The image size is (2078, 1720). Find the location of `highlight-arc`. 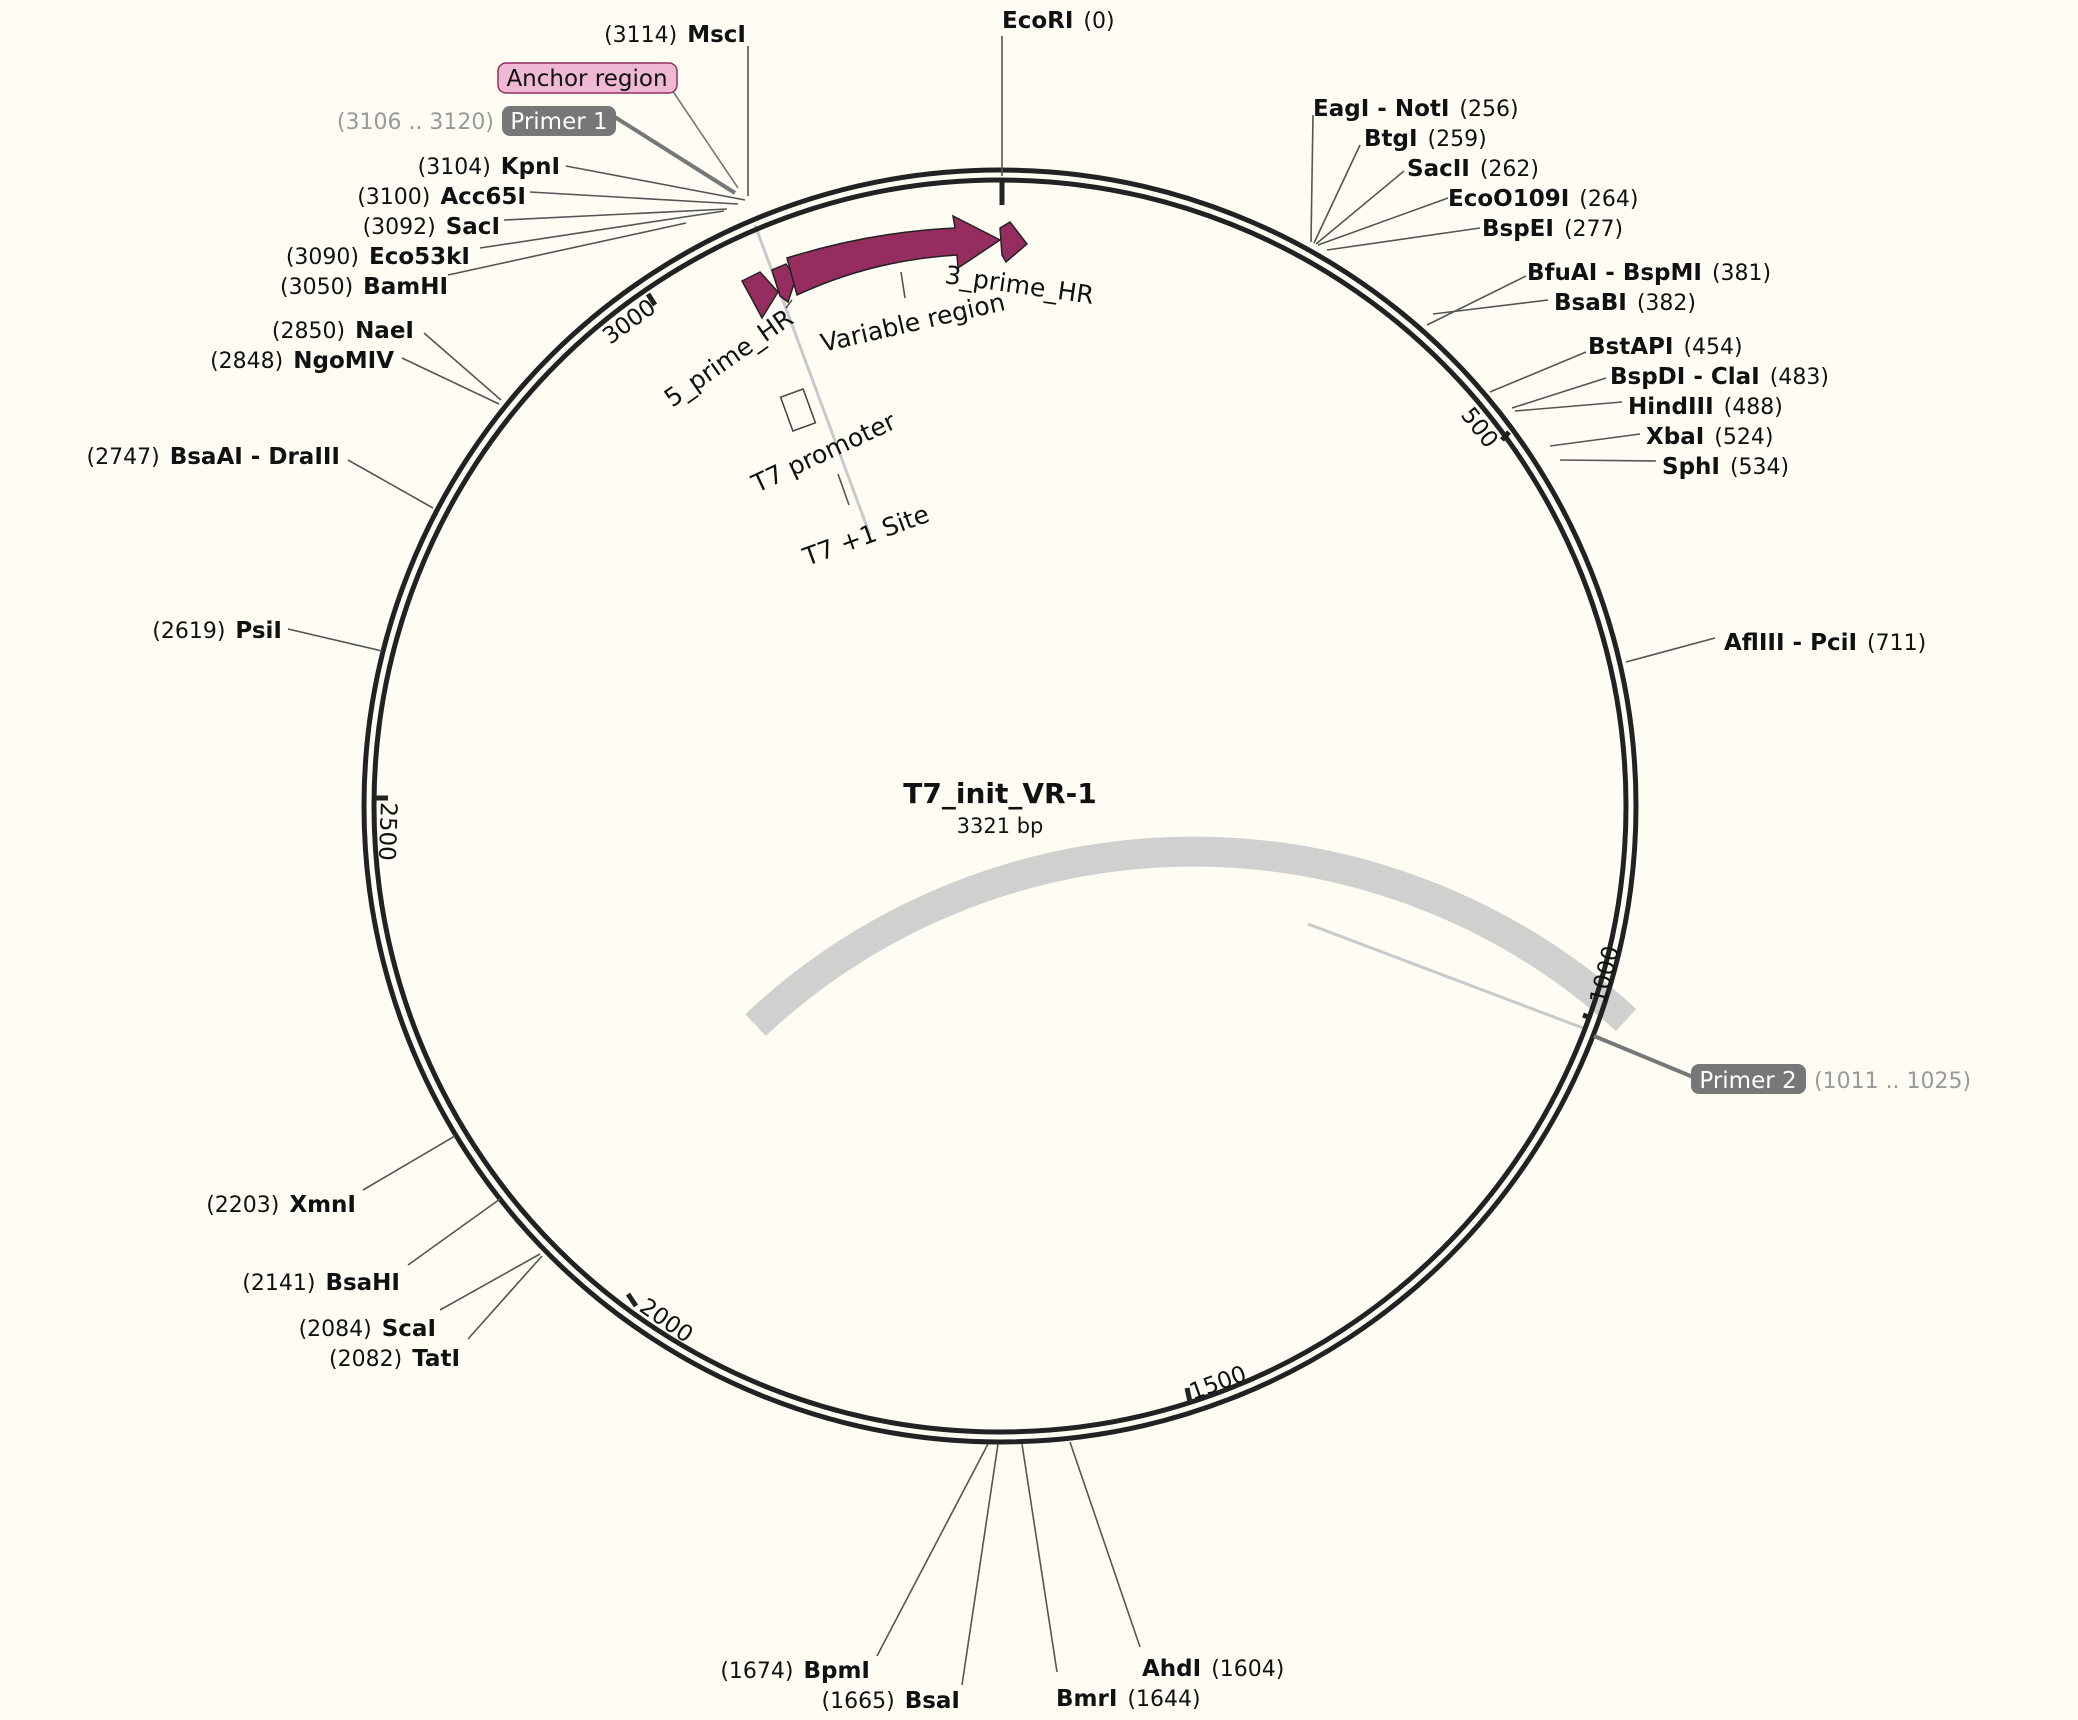

highlight-arc is located at coordinates (1191, 936).